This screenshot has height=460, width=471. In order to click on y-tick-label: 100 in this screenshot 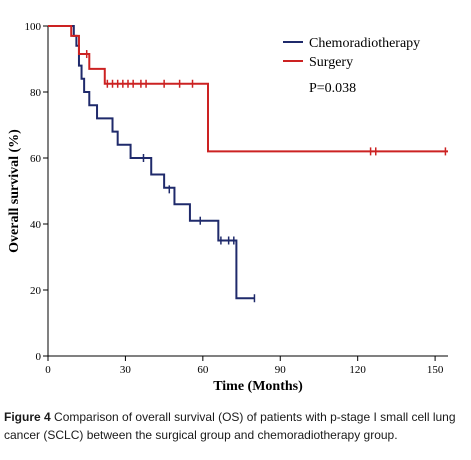, I will do `click(33, 27)`.